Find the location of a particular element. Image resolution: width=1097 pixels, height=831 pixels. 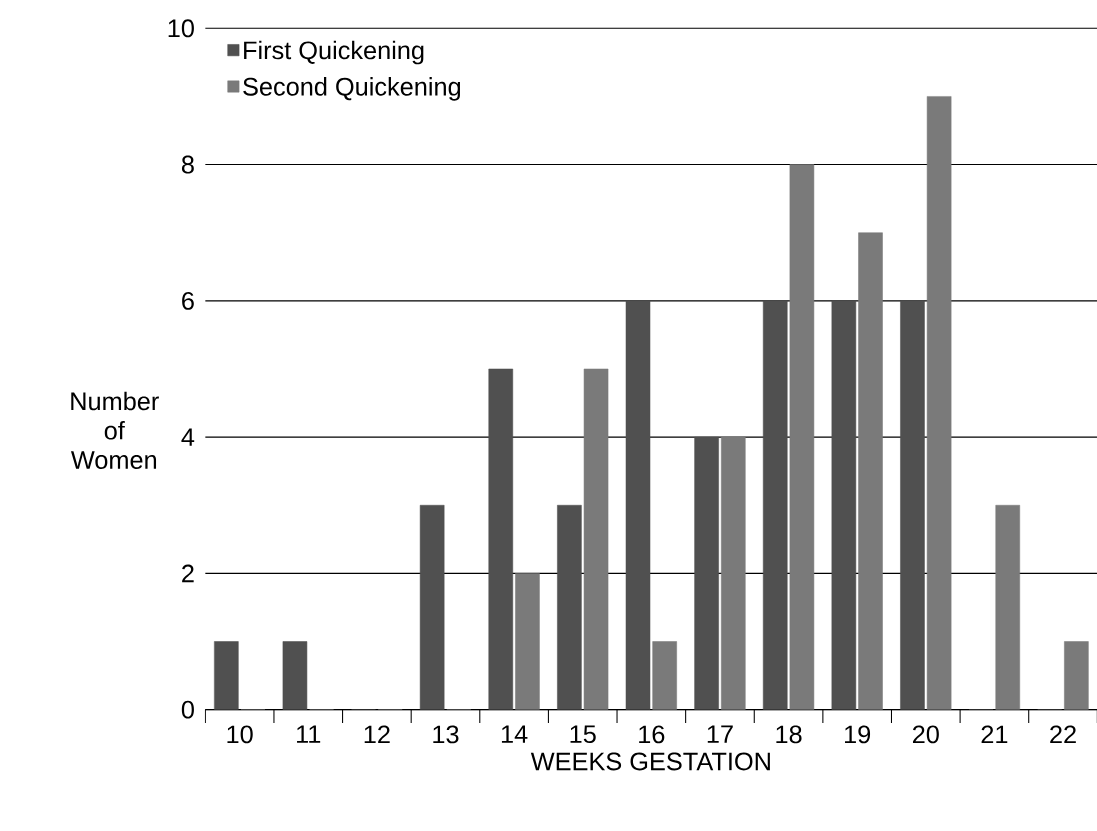

y-tick-label: 4 is located at coordinates (188, 437).